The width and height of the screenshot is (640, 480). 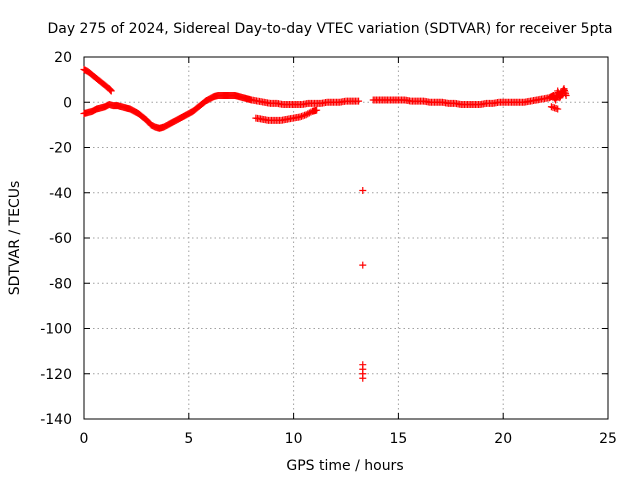 What do you see at coordinates (60, 194) in the screenshot?
I see `y-tick-label: -40` at bounding box center [60, 194].